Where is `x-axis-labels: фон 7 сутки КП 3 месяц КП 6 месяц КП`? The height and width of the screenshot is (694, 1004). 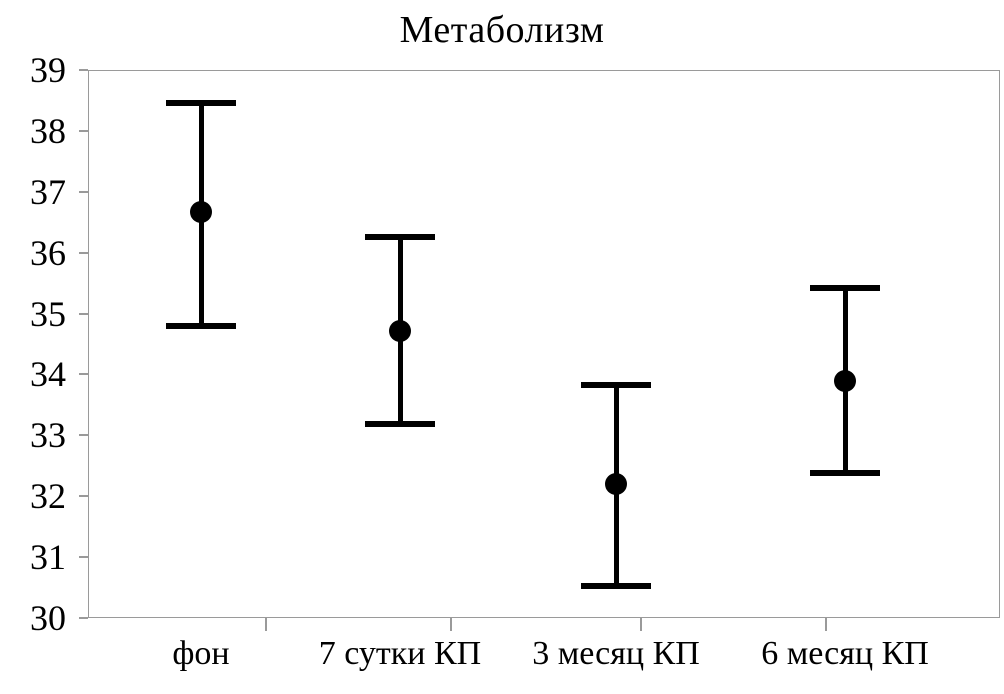
x-axis-labels: фон 7 сутки КП 3 месяц КП 6 месяц КП is located at coordinates (544, 658).